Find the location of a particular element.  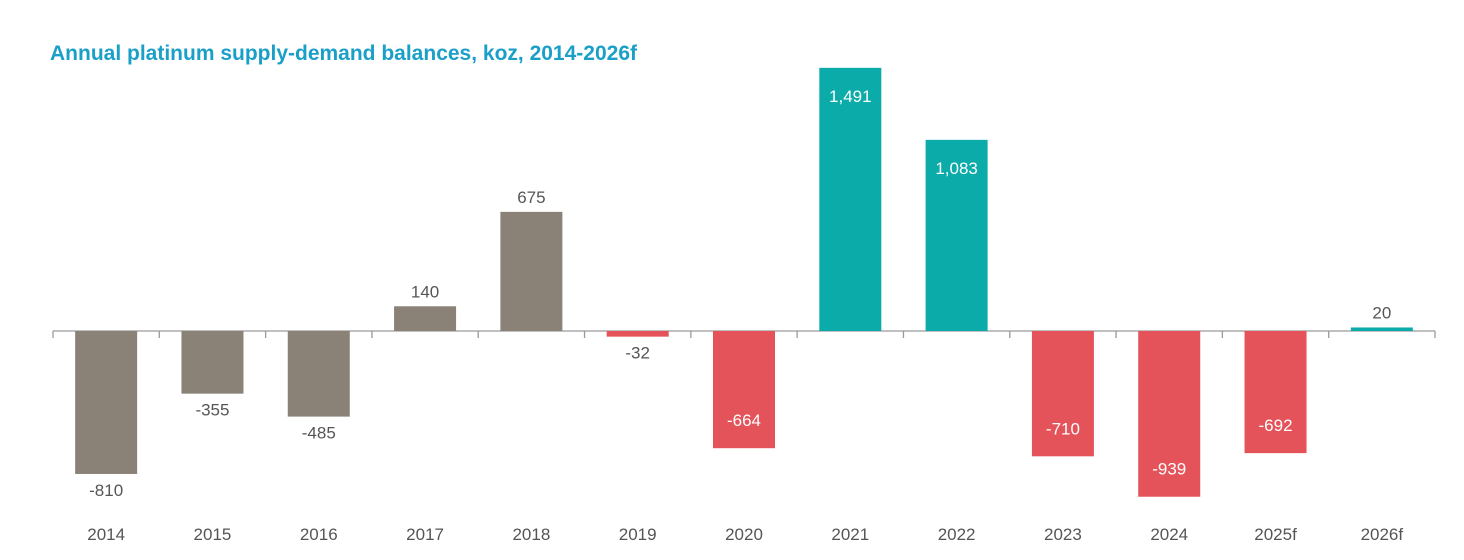

bar-2014 is located at coordinates (106, 402).